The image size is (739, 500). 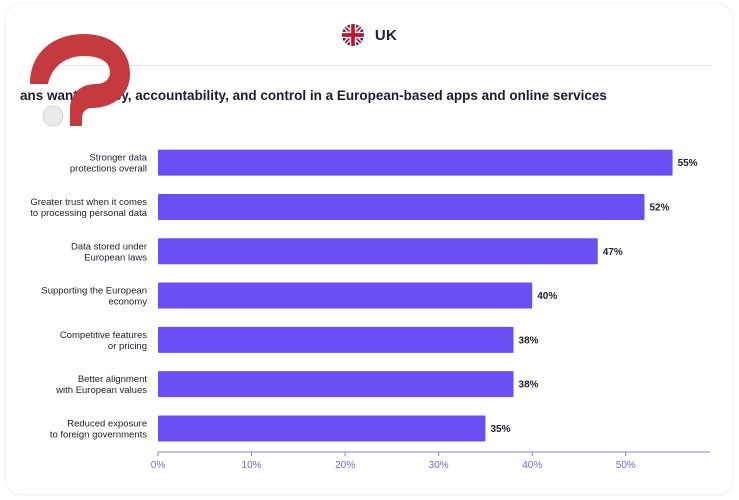 What do you see at coordinates (127, 302) in the screenshot?
I see `category-label: economy` at bounding box center [127, 302].